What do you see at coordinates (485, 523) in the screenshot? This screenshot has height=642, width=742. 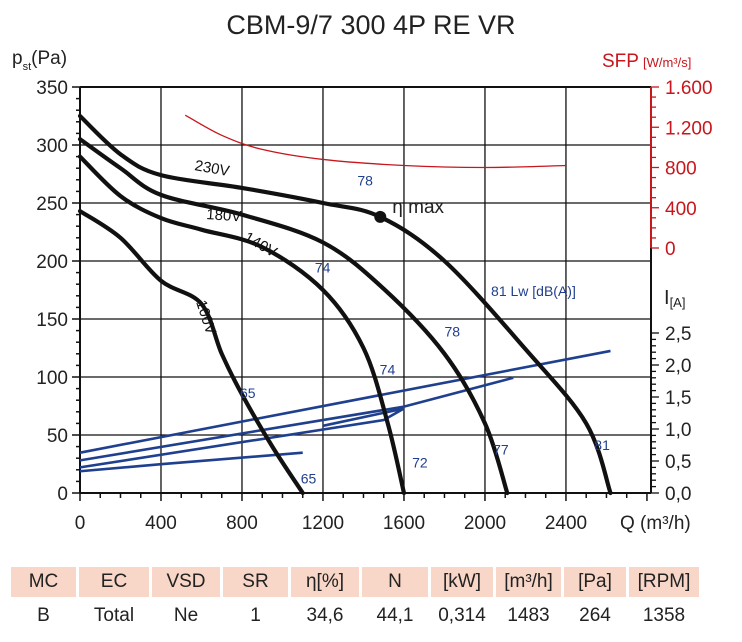 I see `x-tick-label: 2000` at bounding box center [485, 523].